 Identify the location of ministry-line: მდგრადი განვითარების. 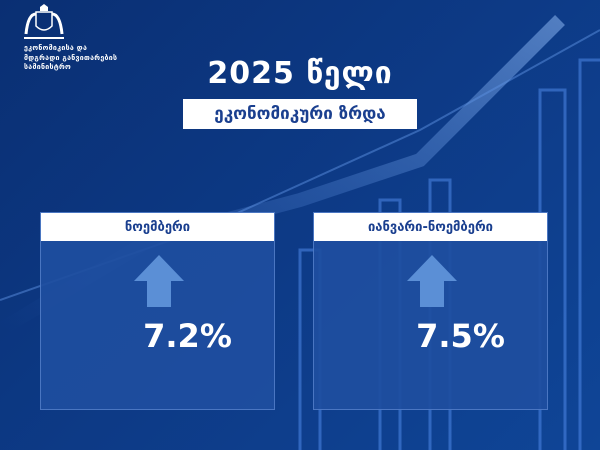
(71, 57).